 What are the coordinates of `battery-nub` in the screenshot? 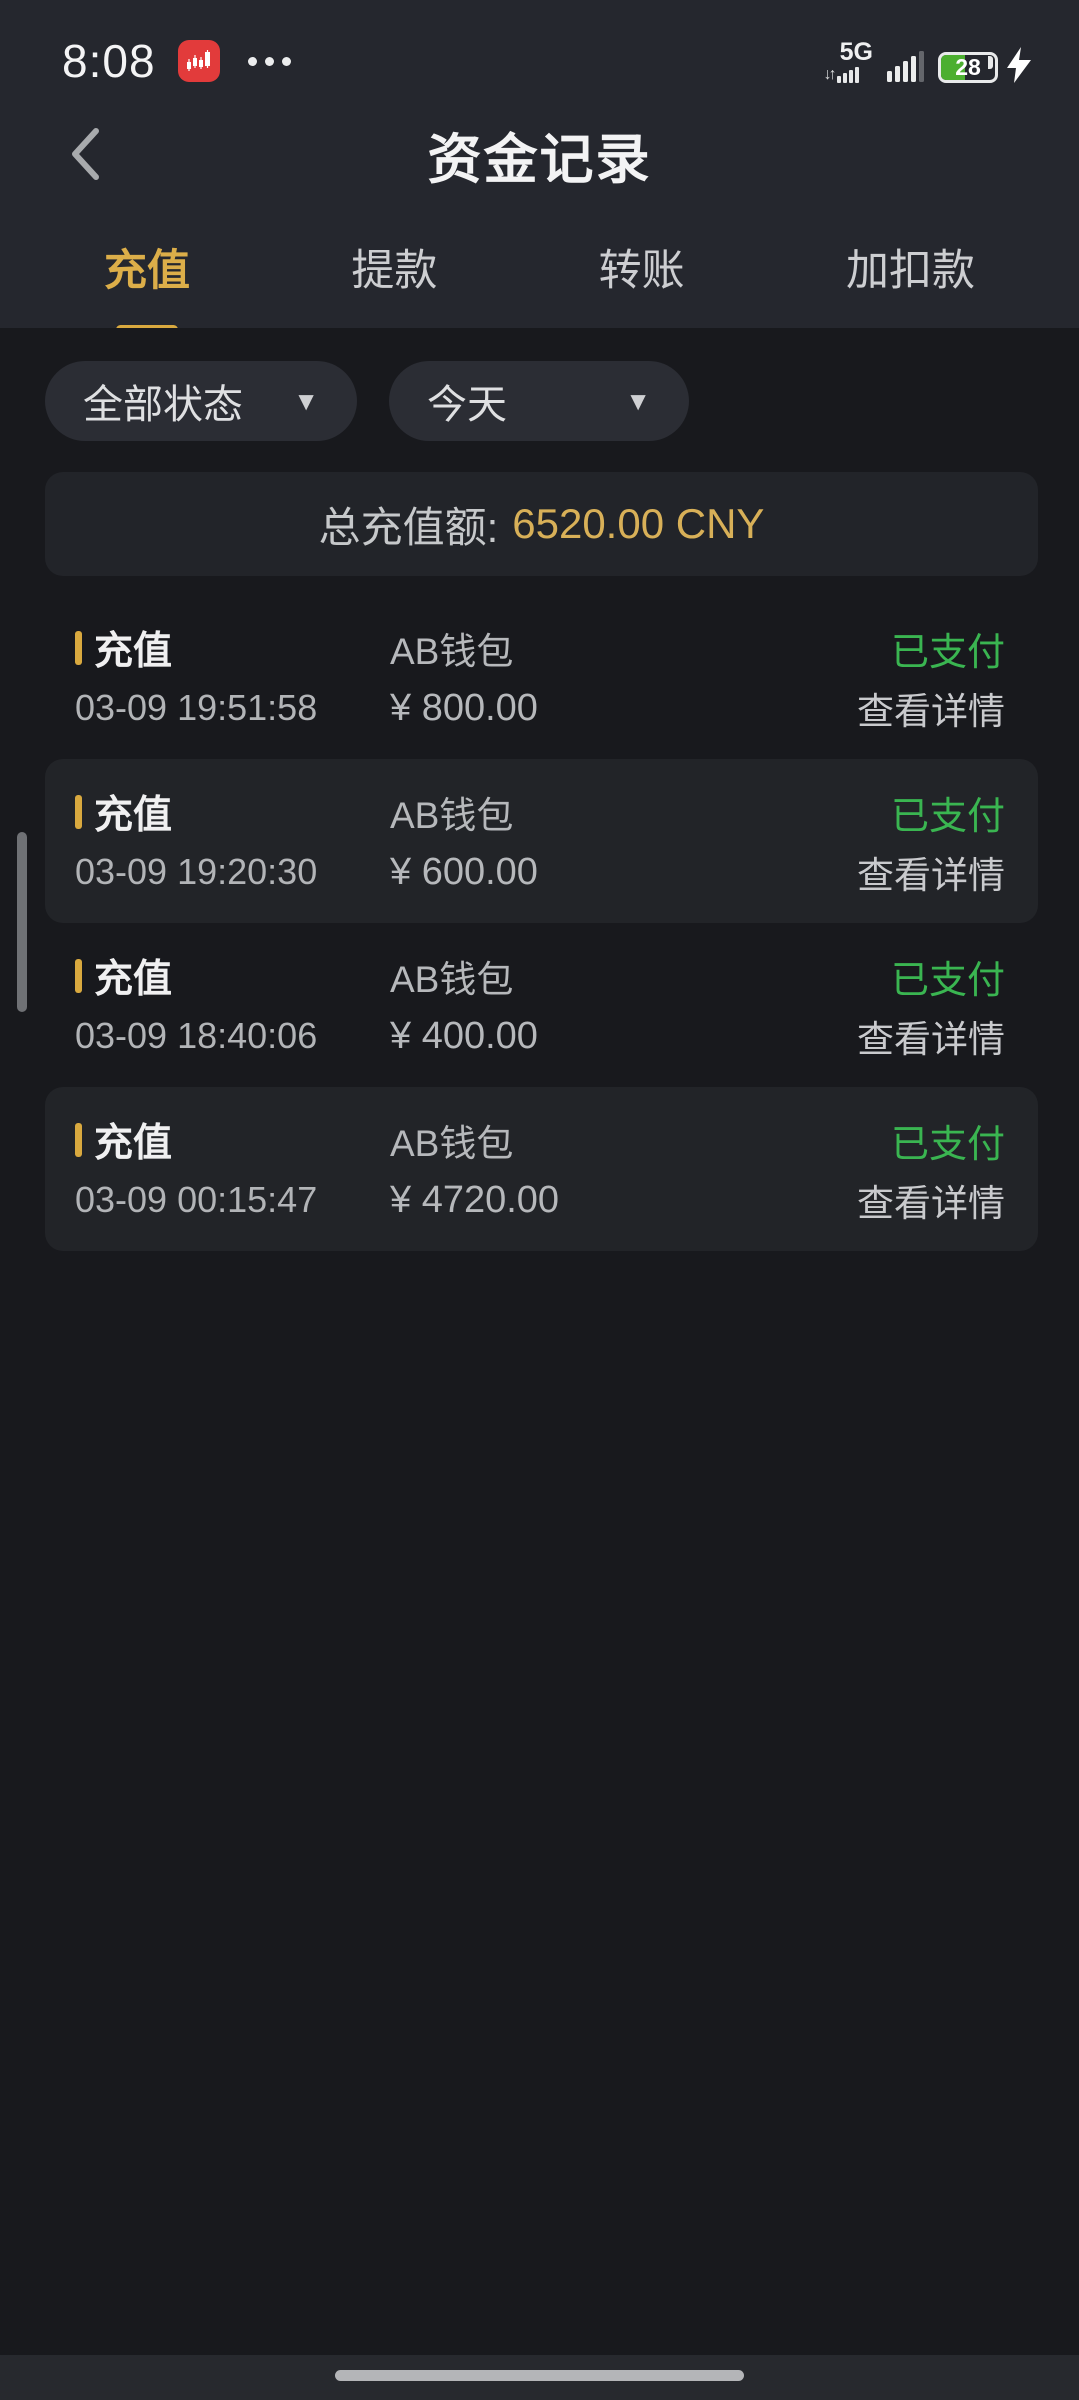 It's located at (990, 62).